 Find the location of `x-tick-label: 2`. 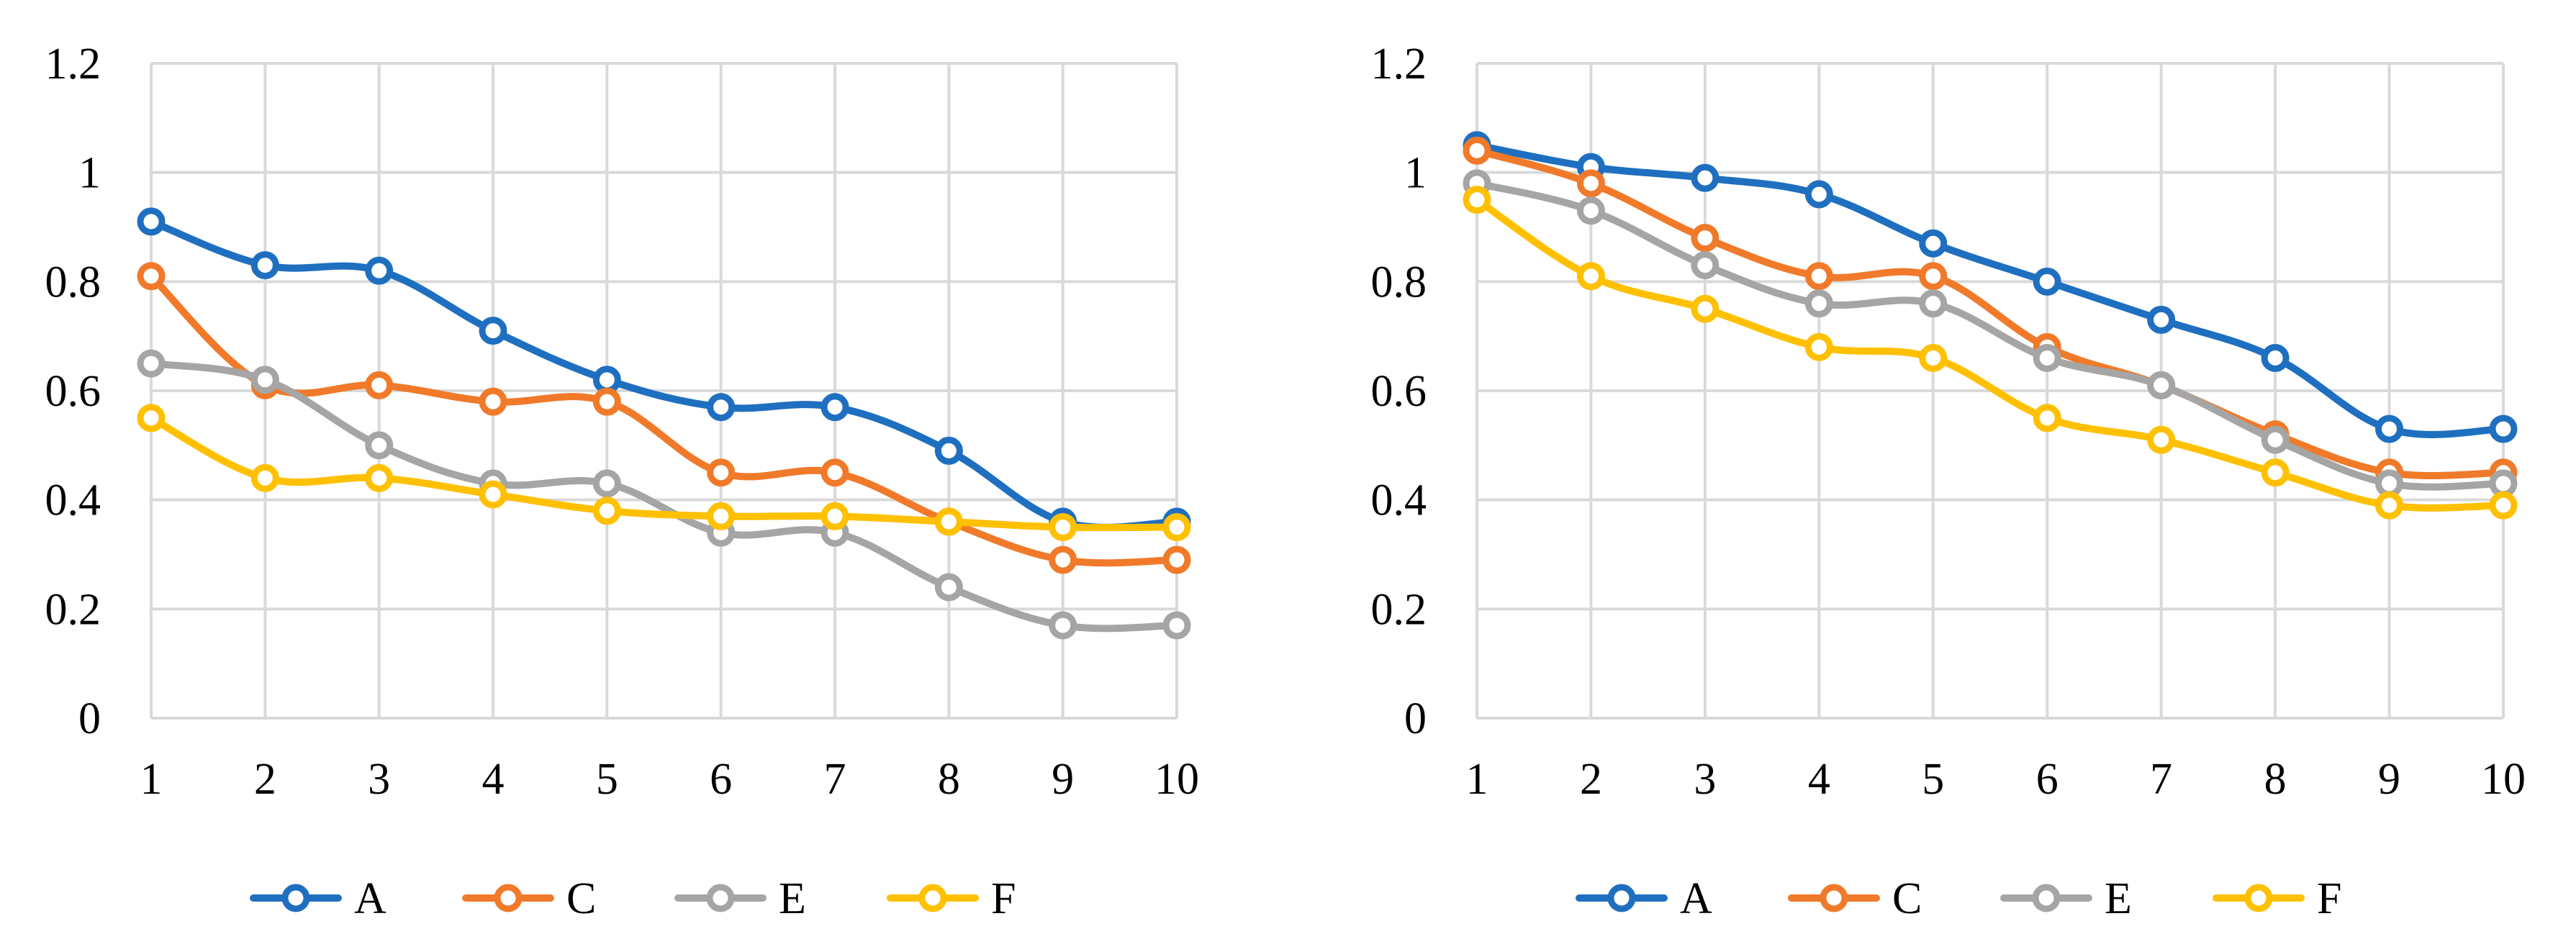

x-tick-label: 2 is located at coordinates (1591, 779).